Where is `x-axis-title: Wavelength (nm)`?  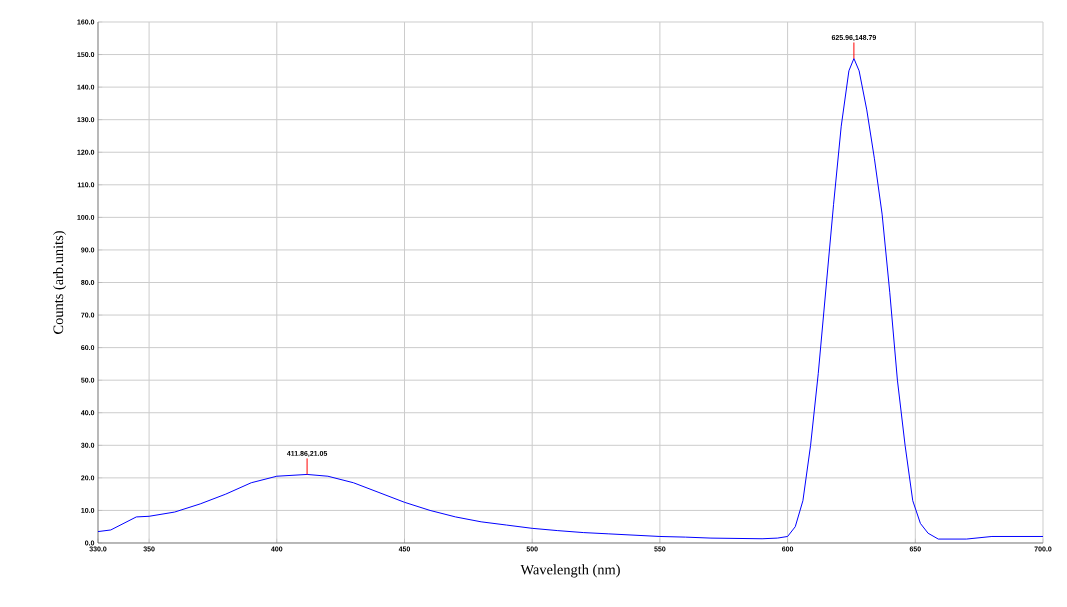 x-axis-title: Wavelength (nm) is located at coordinates (570, 571).